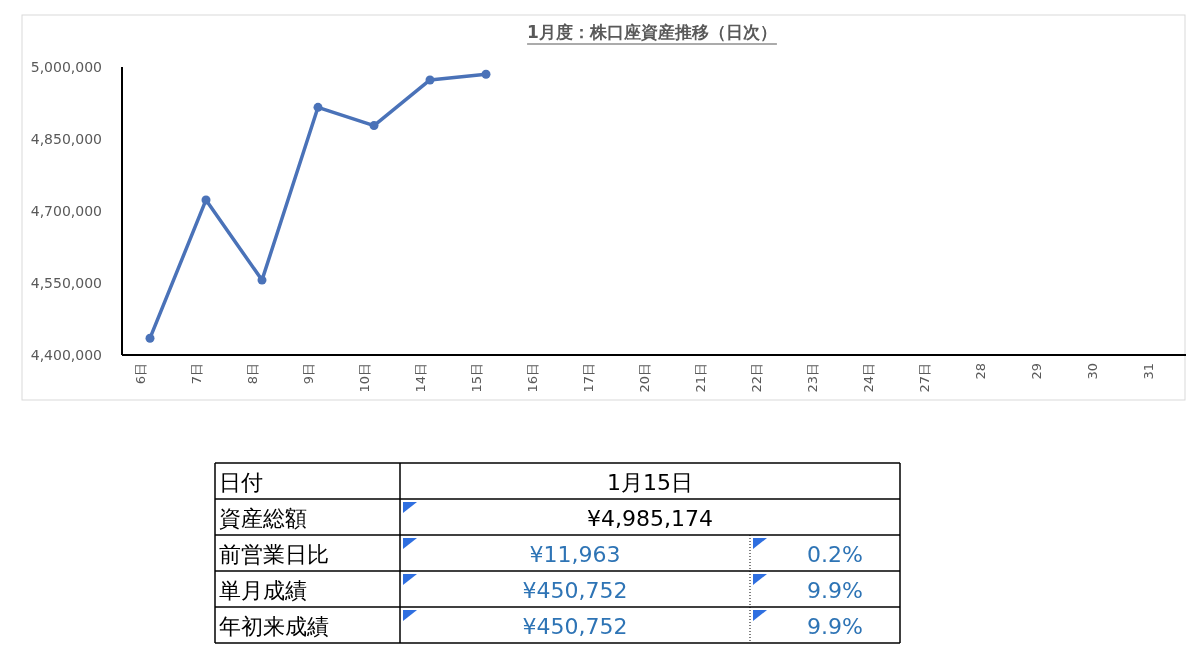 The height and width of the screenshot is (659, 1200). What do you see at coordinates (650, 518) in the screenshot?
I see `text: ¥4,985,174` at bounding box center [650, 518].